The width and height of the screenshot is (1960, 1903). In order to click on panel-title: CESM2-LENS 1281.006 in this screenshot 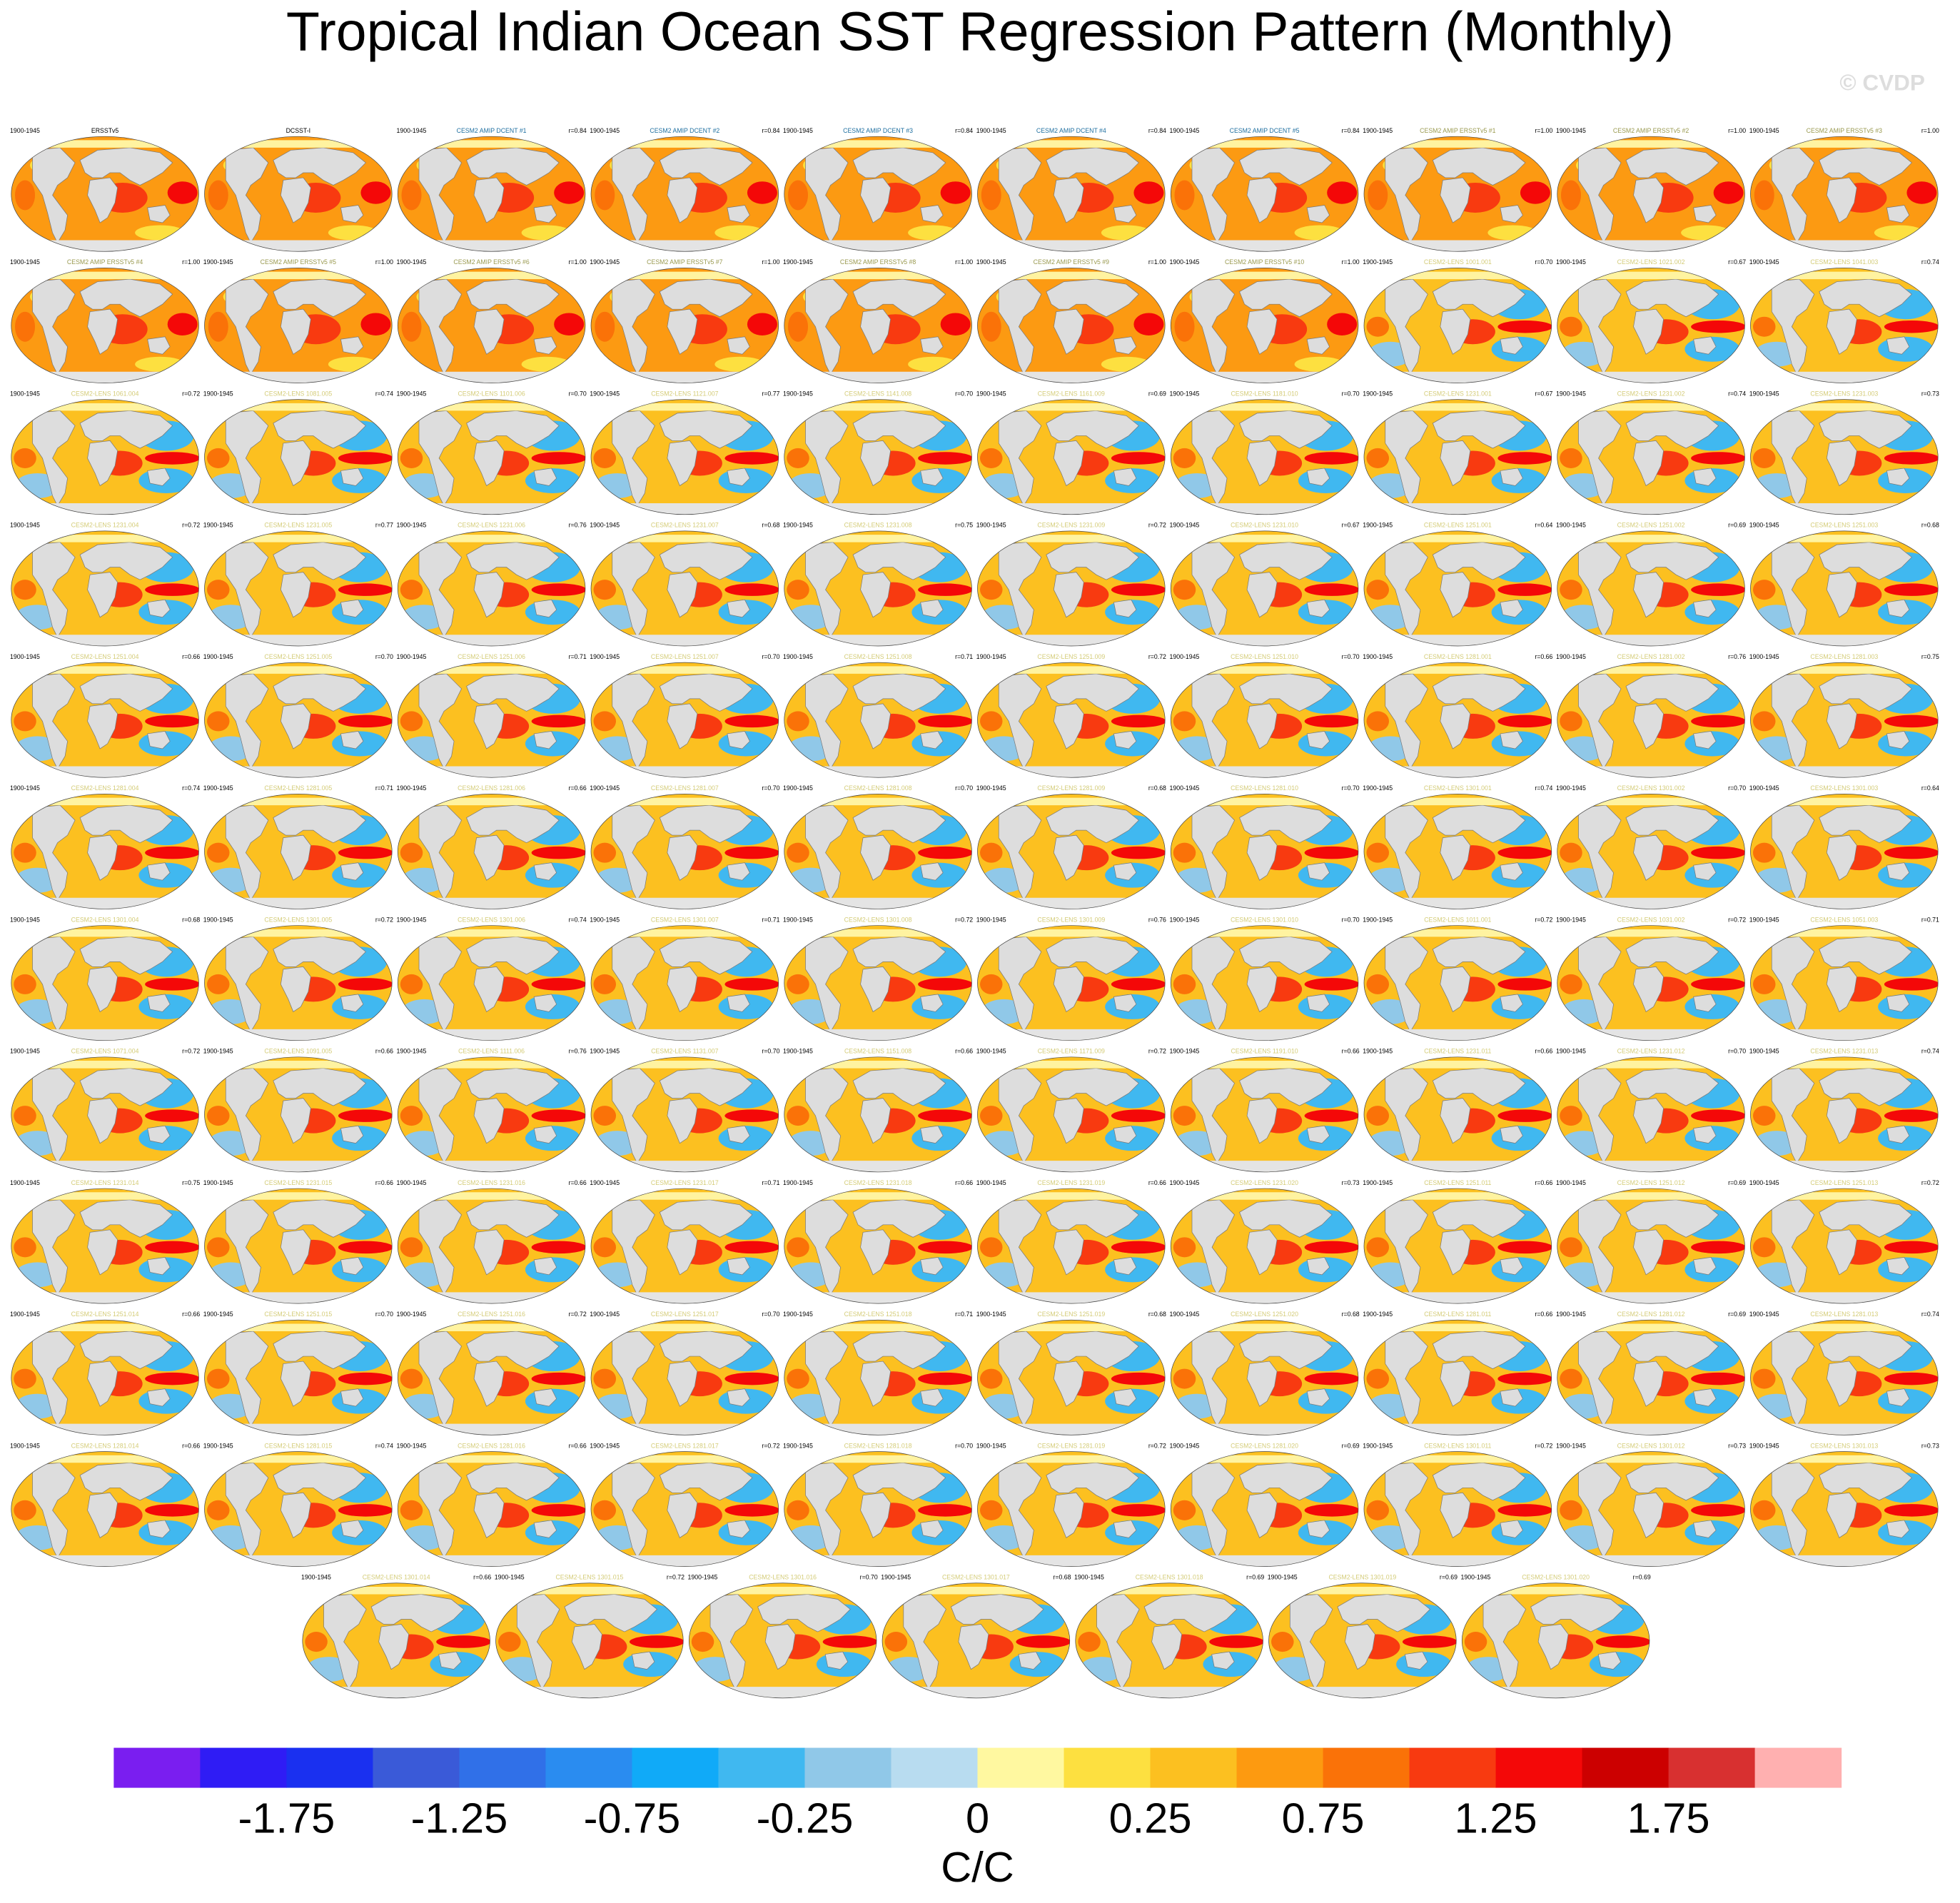, I will do `click(491, 788)`.